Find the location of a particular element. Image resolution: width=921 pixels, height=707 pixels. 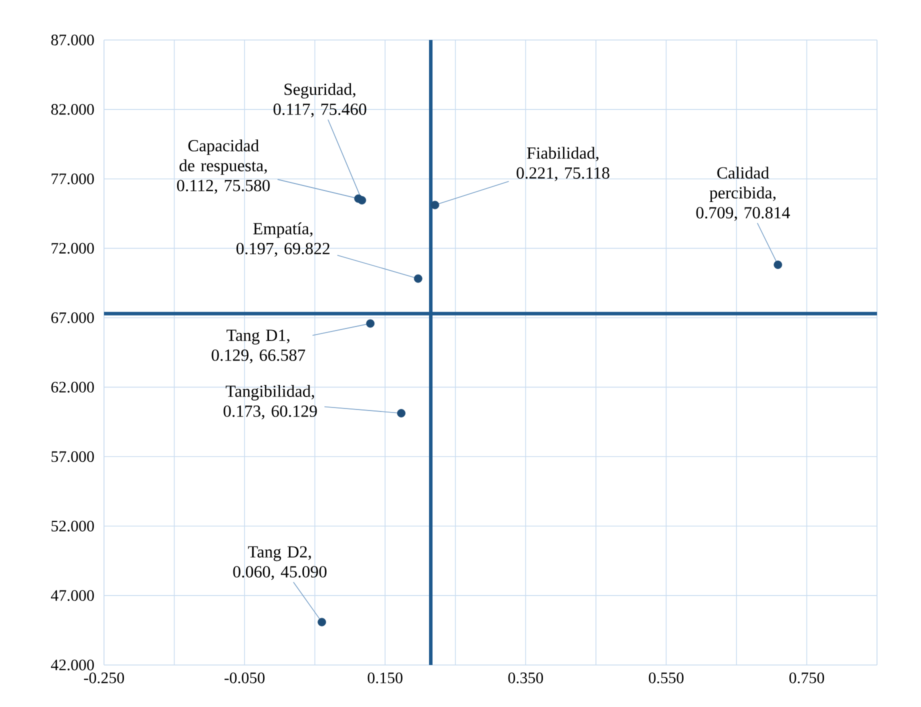

annotation: Fiabilidad, 0.221, 75.118 is located at coordinates (563, 164).